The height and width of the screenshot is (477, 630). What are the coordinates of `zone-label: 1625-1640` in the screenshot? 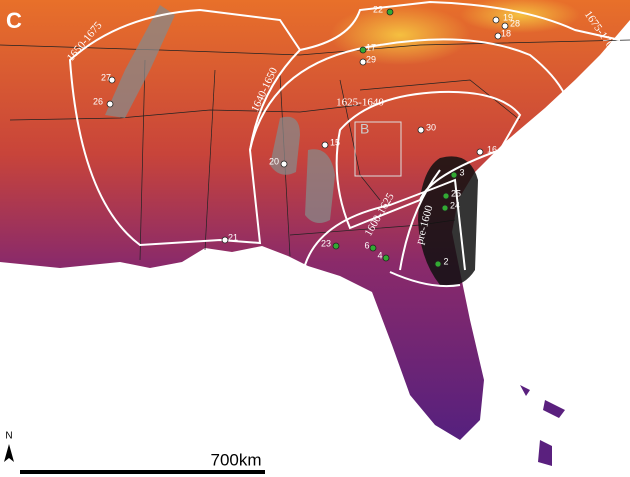 It's located at (360, 103).